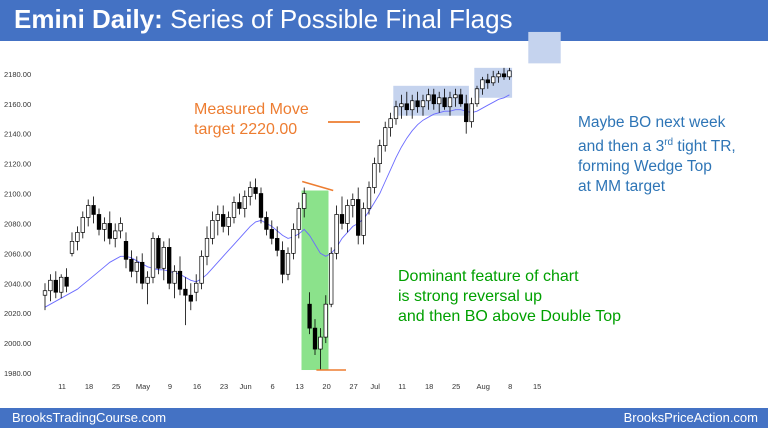 The image size is (768, 428). Describe the element at coordinates (89, 417) in the screenshot. I see `footer-left-link: BrooksTradingCourse.com` at that location.